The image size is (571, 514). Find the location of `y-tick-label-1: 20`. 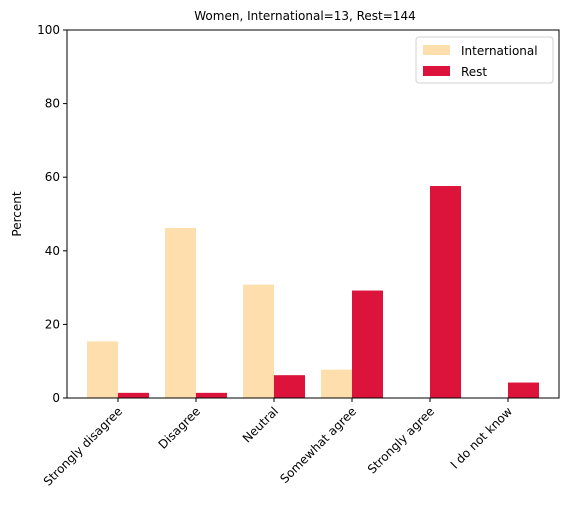

y-tick-label-1: 20 is located at coordinates (52, 324).